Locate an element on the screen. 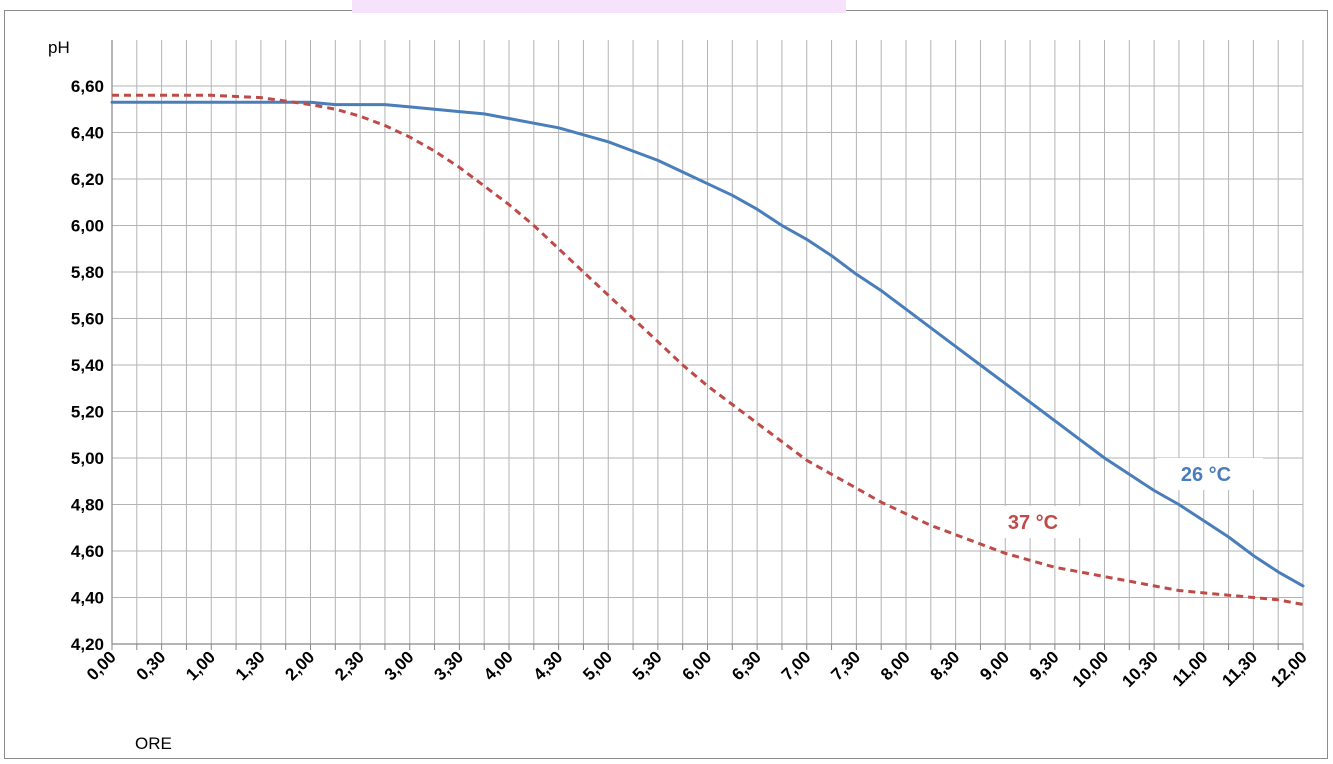 The width and height of the screenshot is (1333, 764). x-tick-label: 2,00 is located at coordinates (299, 665).